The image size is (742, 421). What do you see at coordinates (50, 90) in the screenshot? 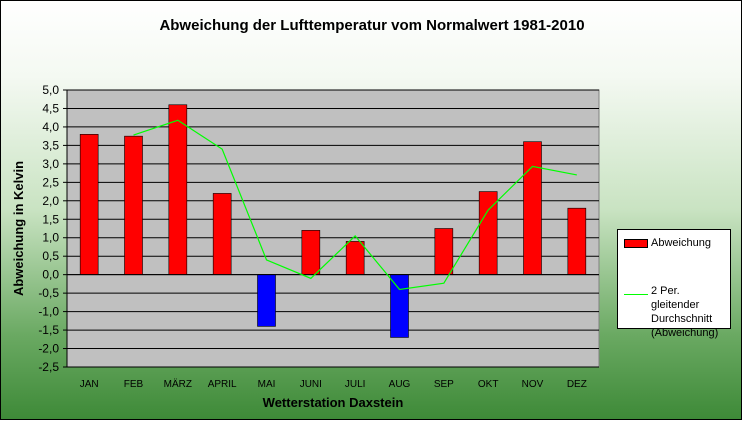
I see `y-tick-label: 5,0` at bounding box center [50, 90].